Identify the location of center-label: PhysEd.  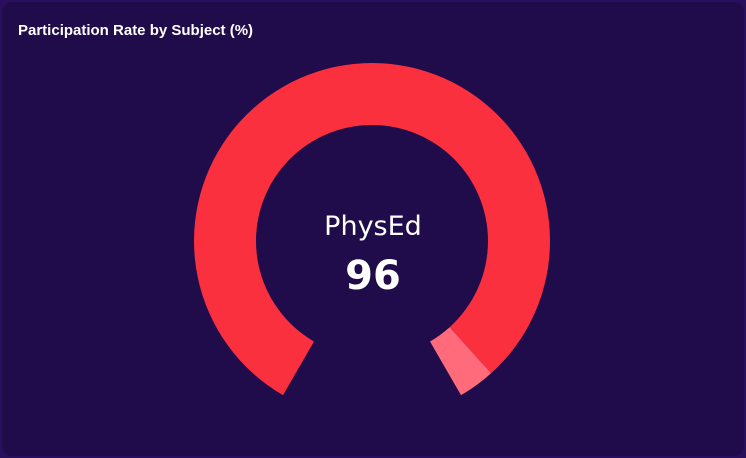
(373, 226).